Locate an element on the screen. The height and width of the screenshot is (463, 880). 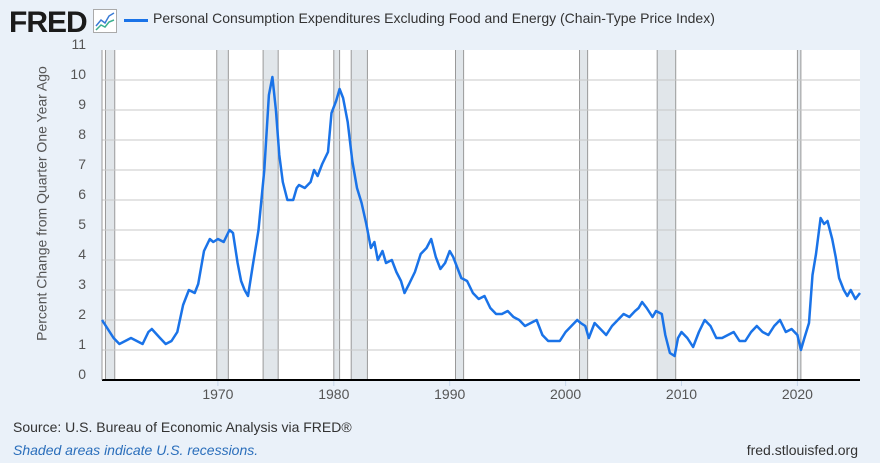
y-tick-label: 0 is located at coordinates (82, 374).